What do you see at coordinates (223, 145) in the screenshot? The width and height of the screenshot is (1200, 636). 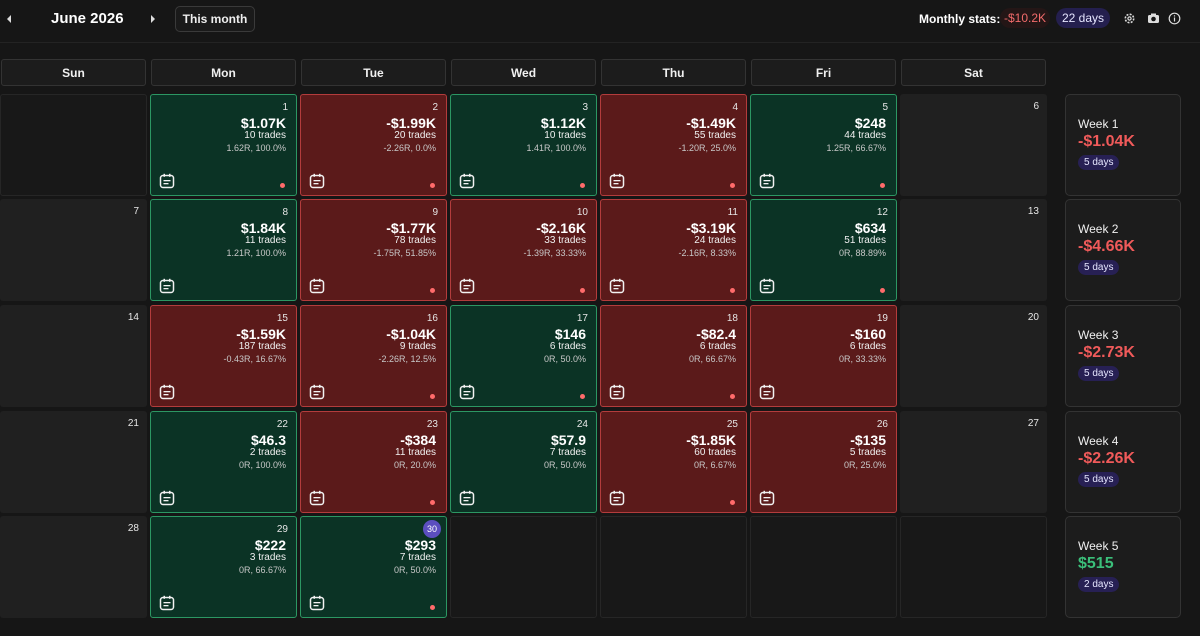 I see `day-cell-1: 1 $1.07K 10 trades 1.62R, 100.0%` at bounding box center [223, 145].